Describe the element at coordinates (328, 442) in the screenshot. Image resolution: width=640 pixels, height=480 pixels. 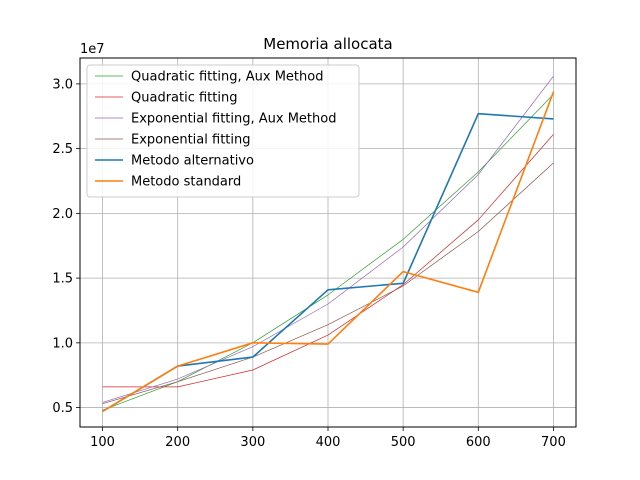
I see `x-tick-label: 400` at that location.